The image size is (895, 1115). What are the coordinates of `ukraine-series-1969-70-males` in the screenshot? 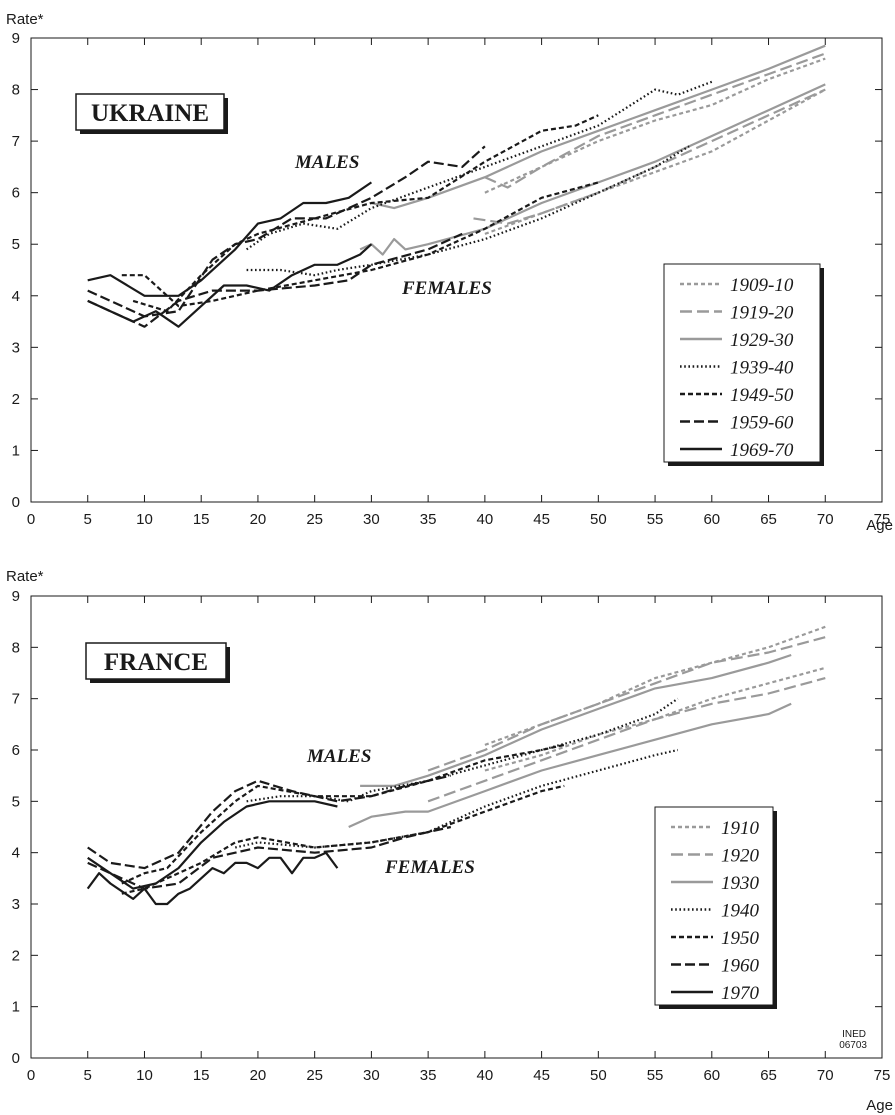 It's located at (230, 239).